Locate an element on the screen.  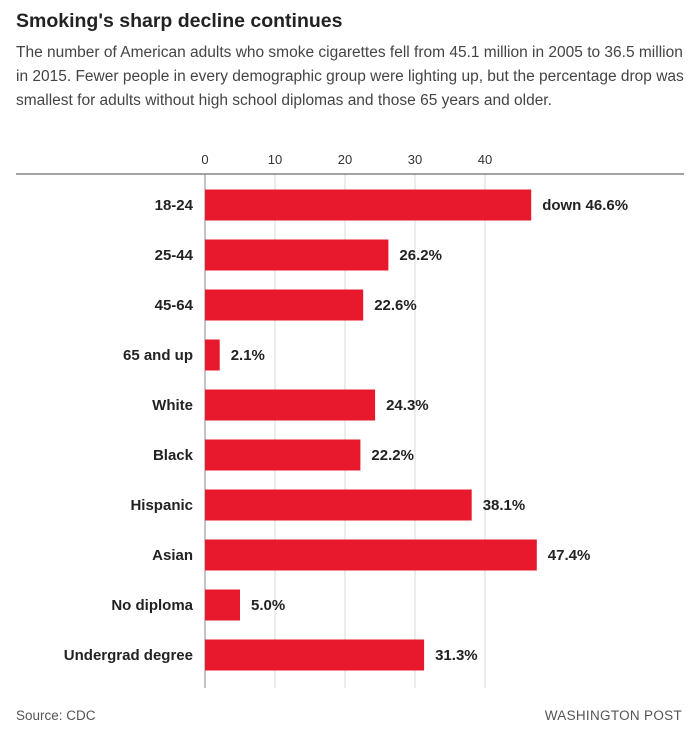
data-label: 2.1% is located at coordinates (248, 355).